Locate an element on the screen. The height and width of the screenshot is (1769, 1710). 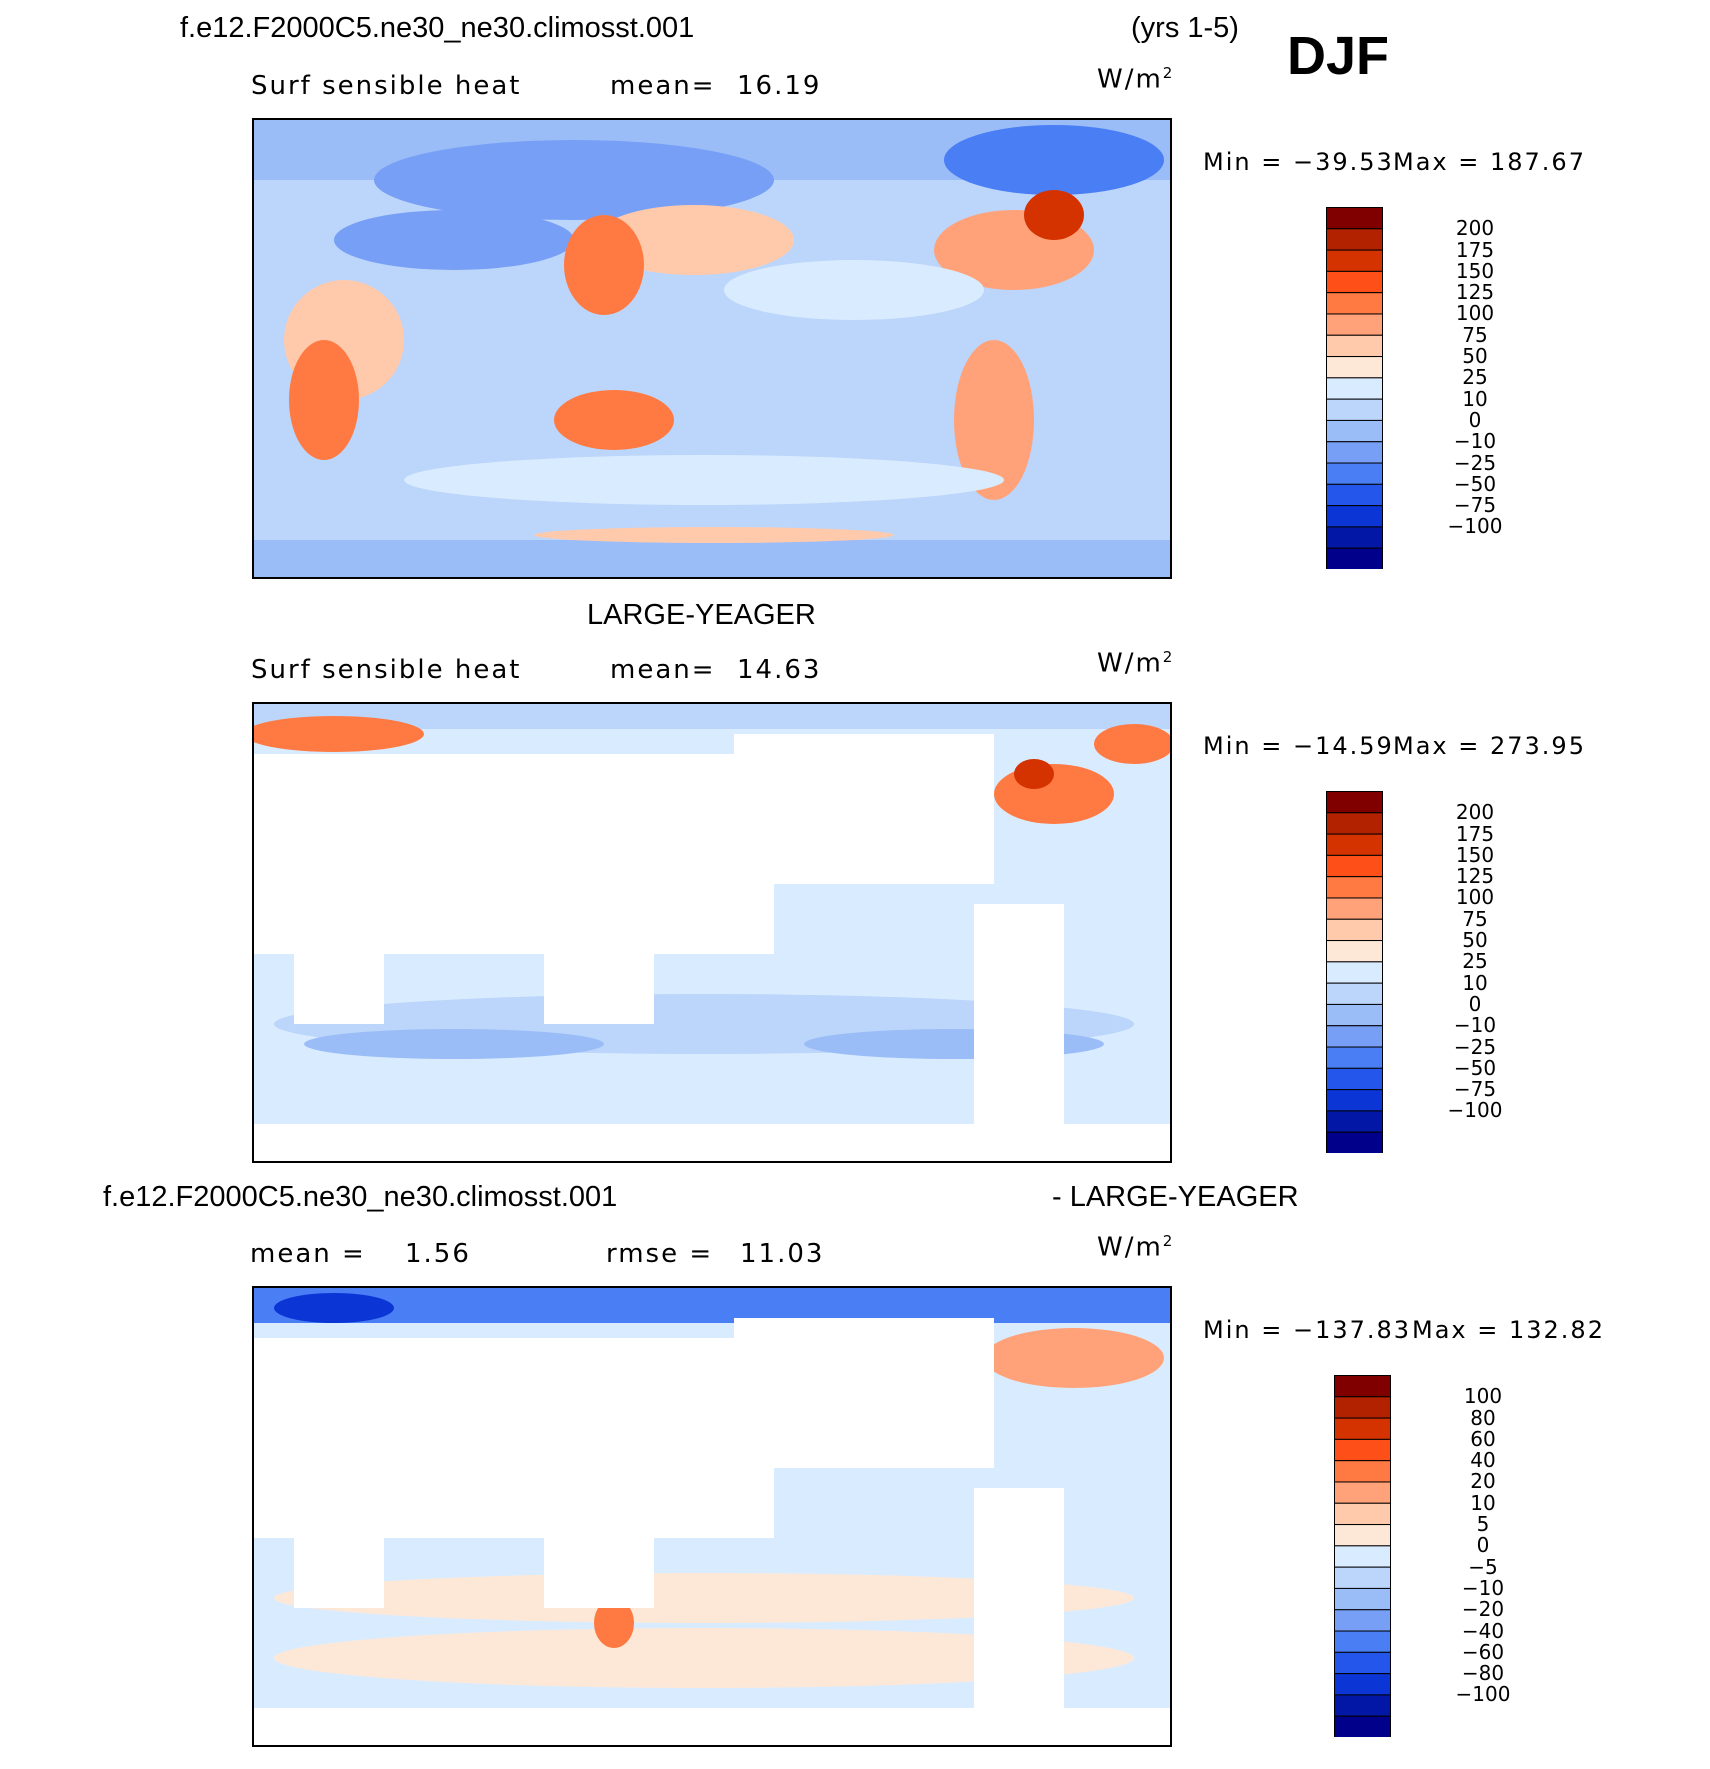
panel1-units: W/m2 is located at coordinates (1136, 79).